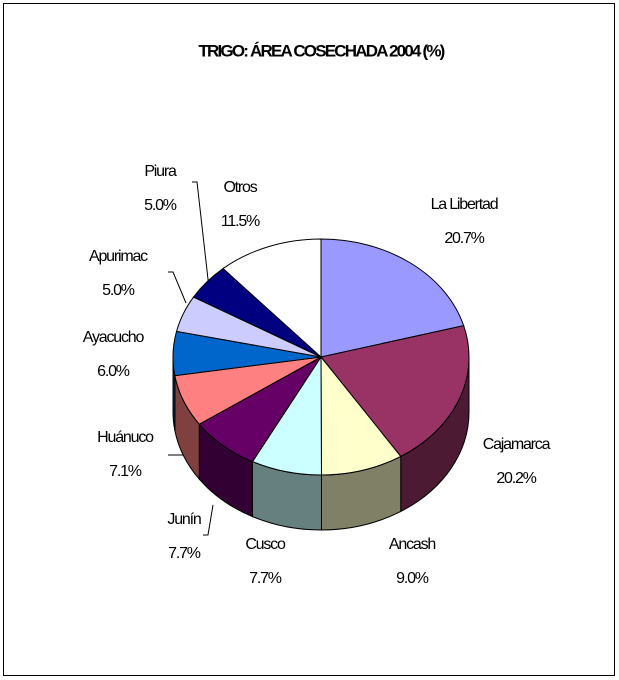 Image resolution: width=619 pixels, height=680 pixels. Describe the element at coordinates (516, 478) in the screenshot. I see `slice-value-label: 20.2%` at that location.